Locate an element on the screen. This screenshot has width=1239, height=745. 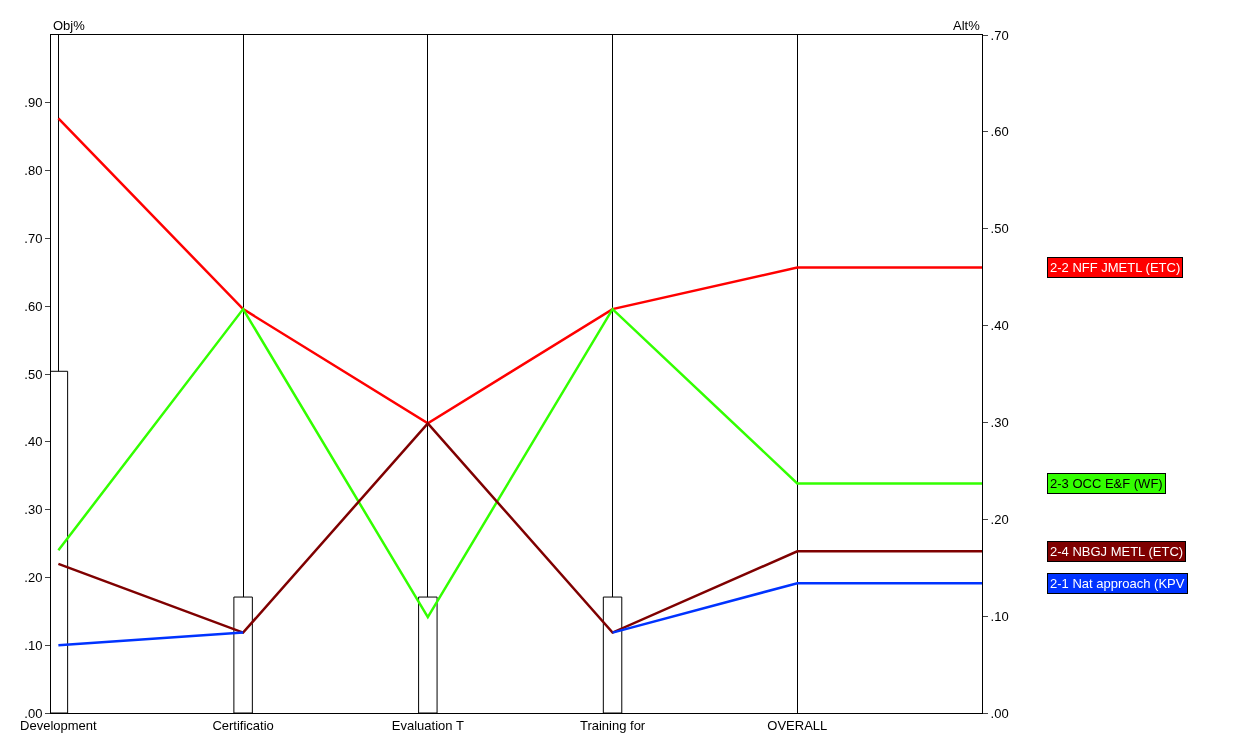
y2-axis-title: Alt% is located at coordinates (967, 25).